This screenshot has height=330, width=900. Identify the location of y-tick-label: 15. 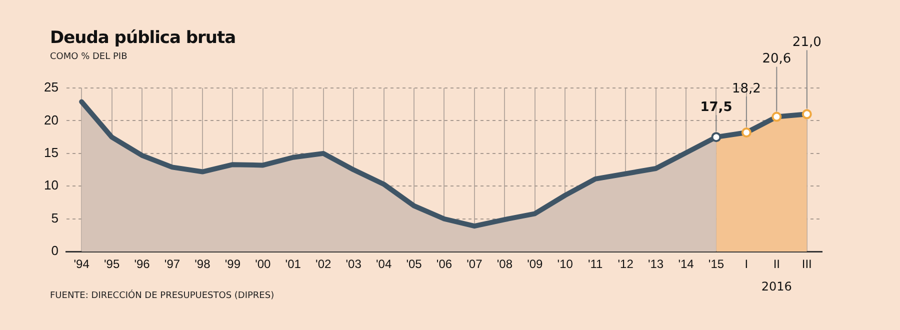
(51, 152).